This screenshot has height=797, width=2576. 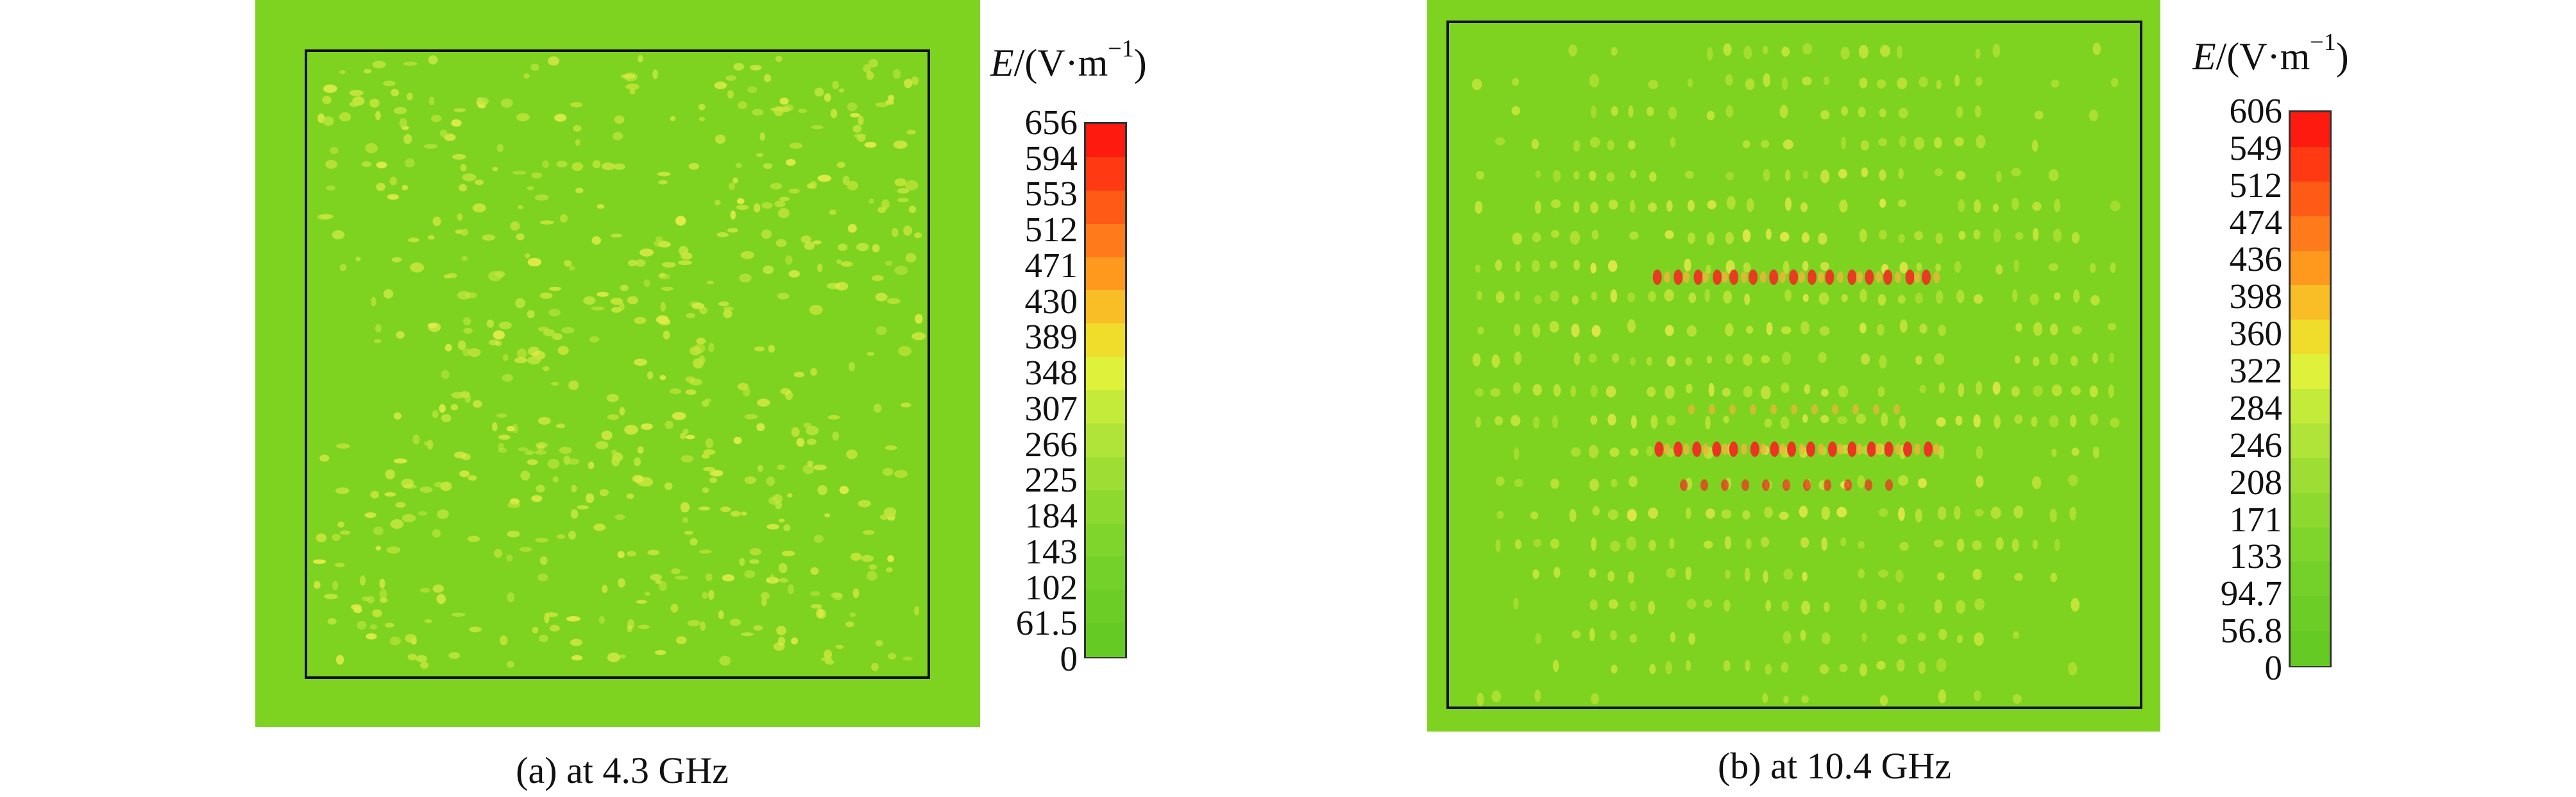 I want to click on colorbar-tick-label: 348, so click(x=1051, y=373).